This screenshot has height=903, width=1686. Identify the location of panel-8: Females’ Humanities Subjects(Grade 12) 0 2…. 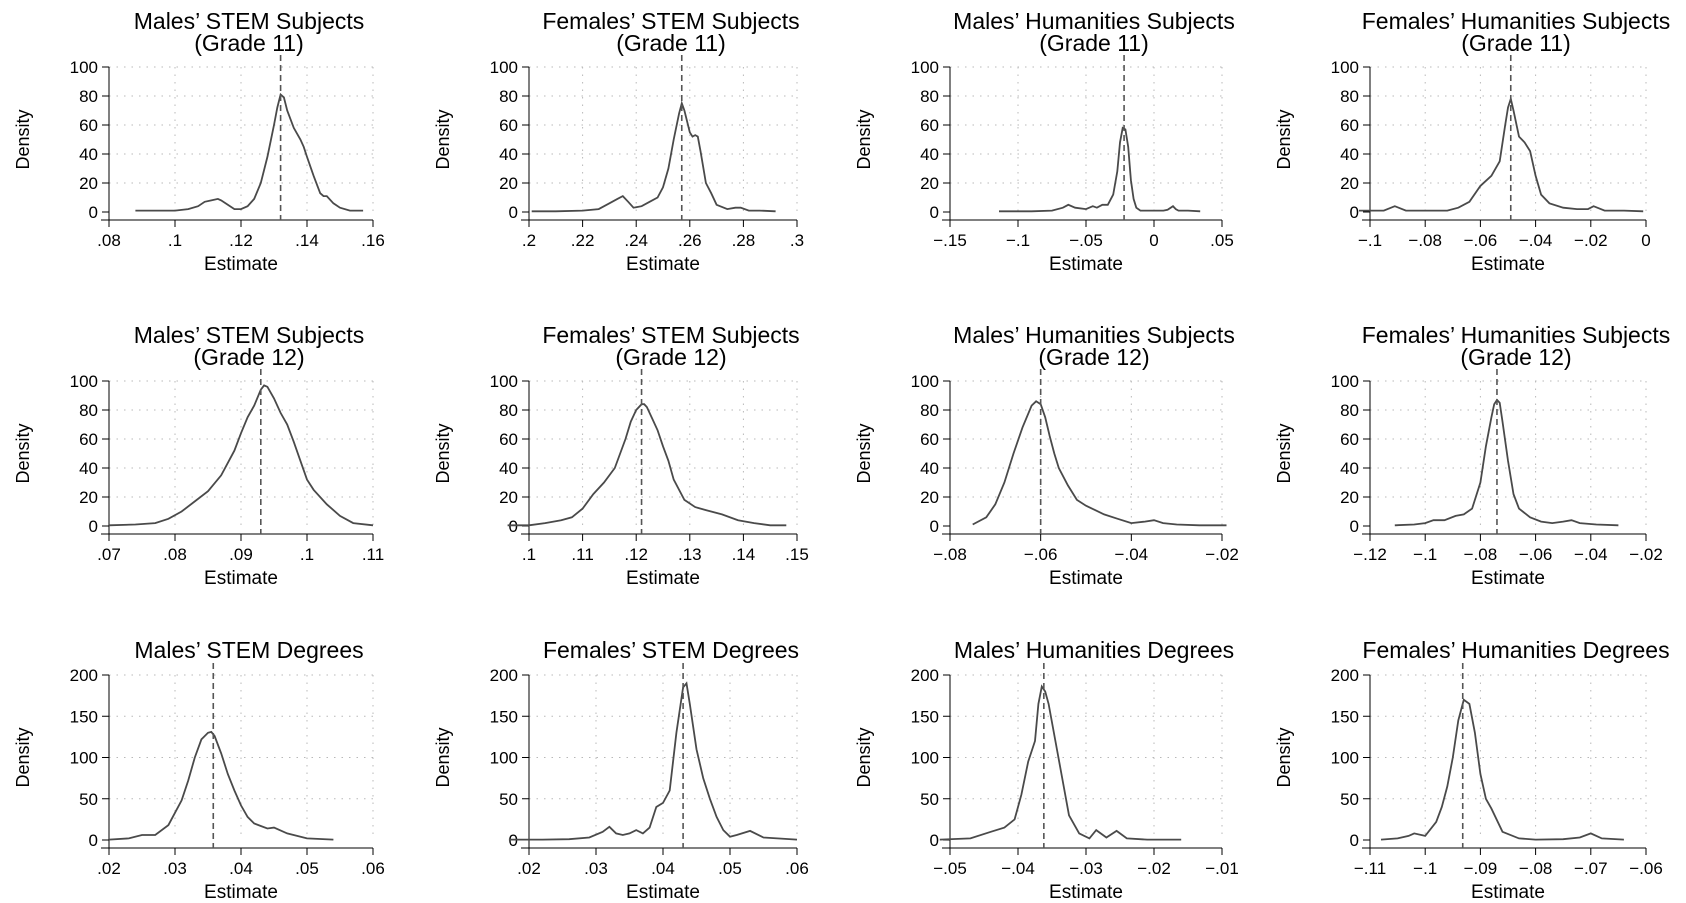
(1472, 455).